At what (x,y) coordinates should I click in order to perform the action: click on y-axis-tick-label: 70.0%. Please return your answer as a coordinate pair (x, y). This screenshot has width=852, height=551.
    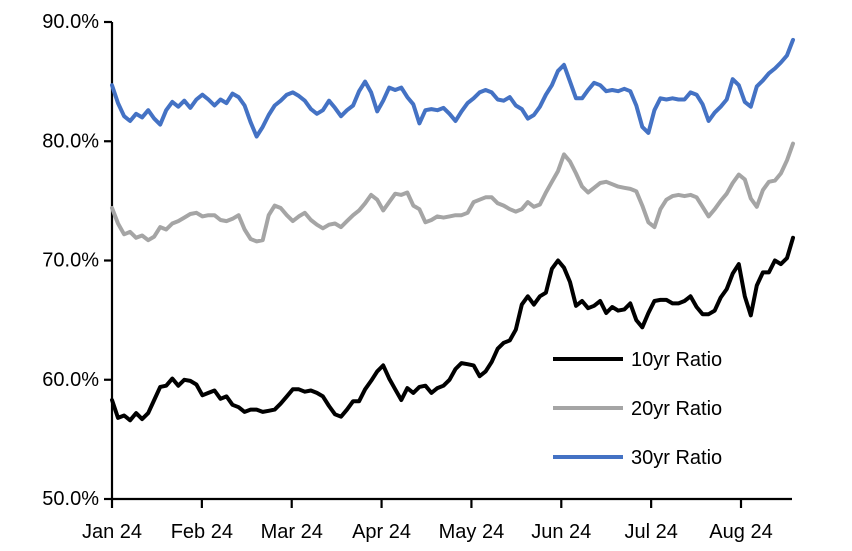
    Looking at the image, I should click on (70, 261).